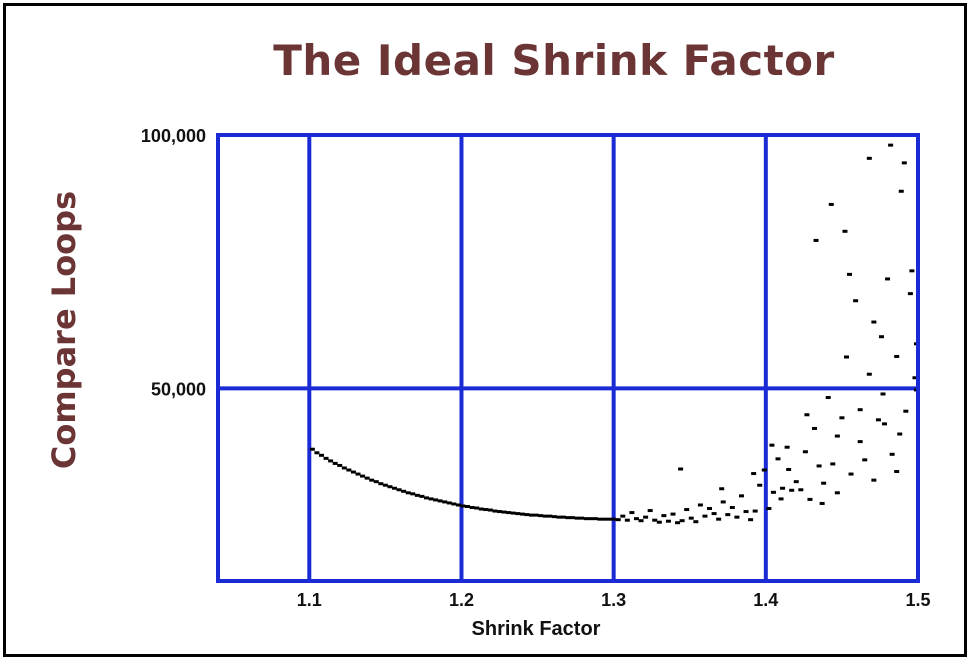 The width and height of the screenshot is (968, 658). I want to click on x-tick-label: 1.4, so click(765, 600).